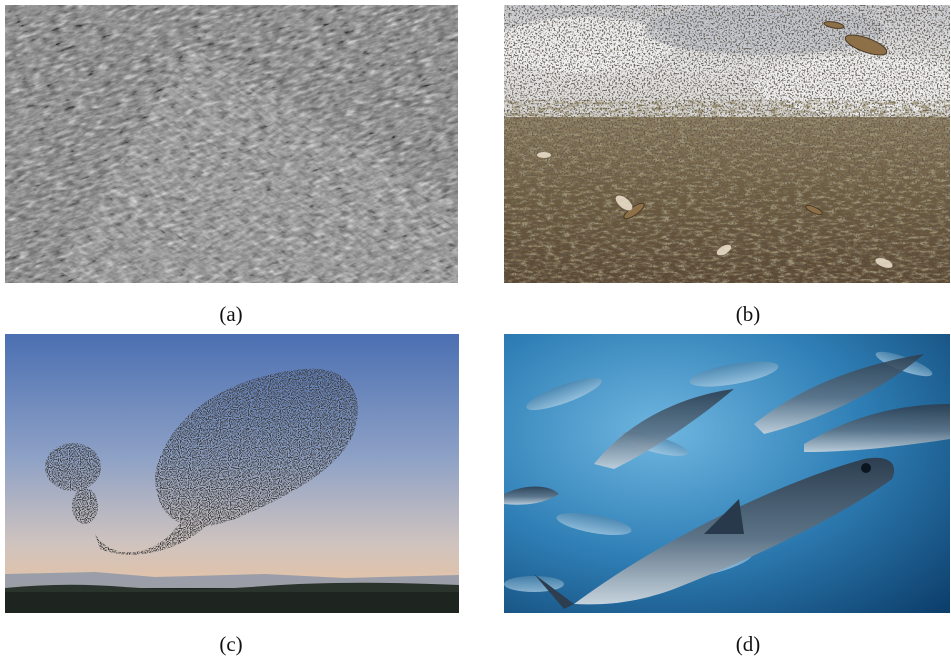 The width and height of the screenshot is (951, 657). Describe the element at coordinates (748, 644) in the screenshot. I see `caption-d: (d)` at that location.